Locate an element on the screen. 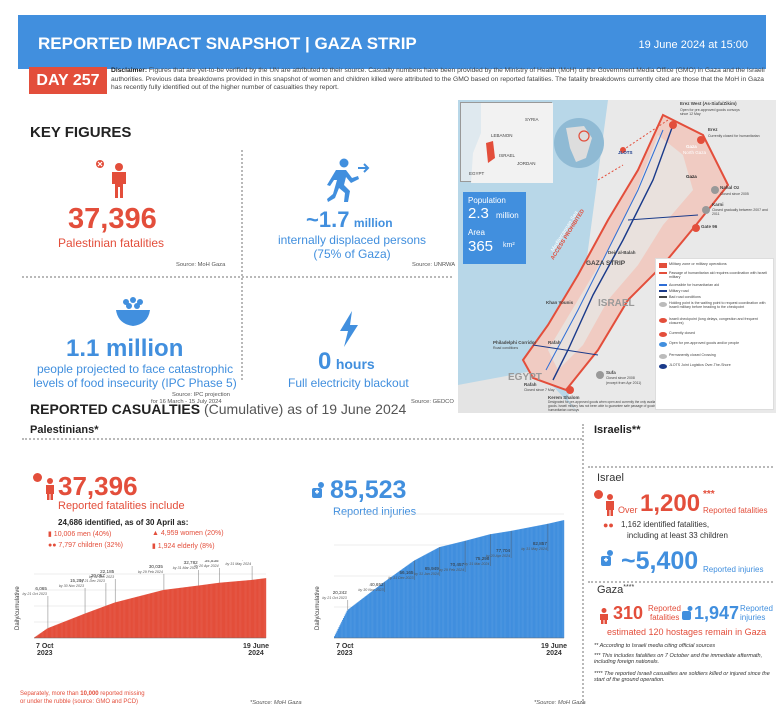  label-gaza-strip: GAZA STRIP is located at coordinates (606, 263).